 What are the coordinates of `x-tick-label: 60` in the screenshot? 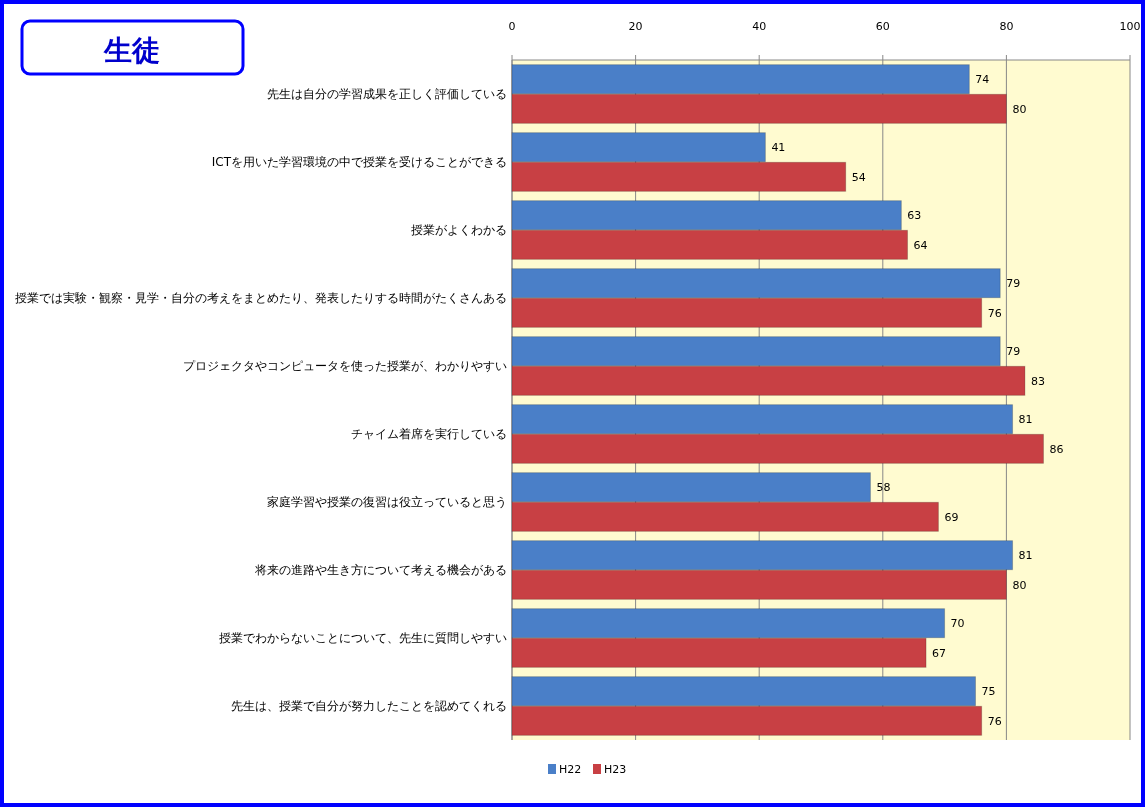 It's located at (882, 26).